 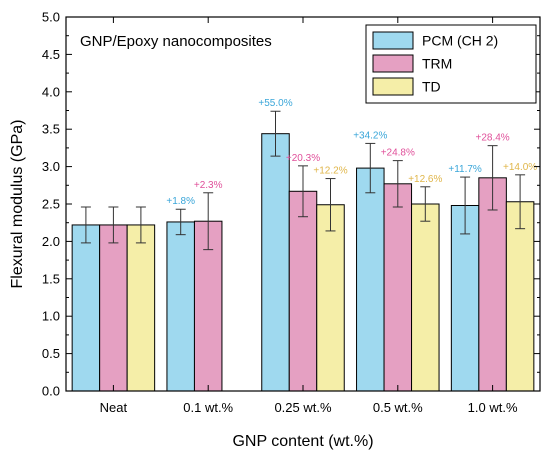 I want to click on y-tick-label: 0.5, so click(x=51, y=353).